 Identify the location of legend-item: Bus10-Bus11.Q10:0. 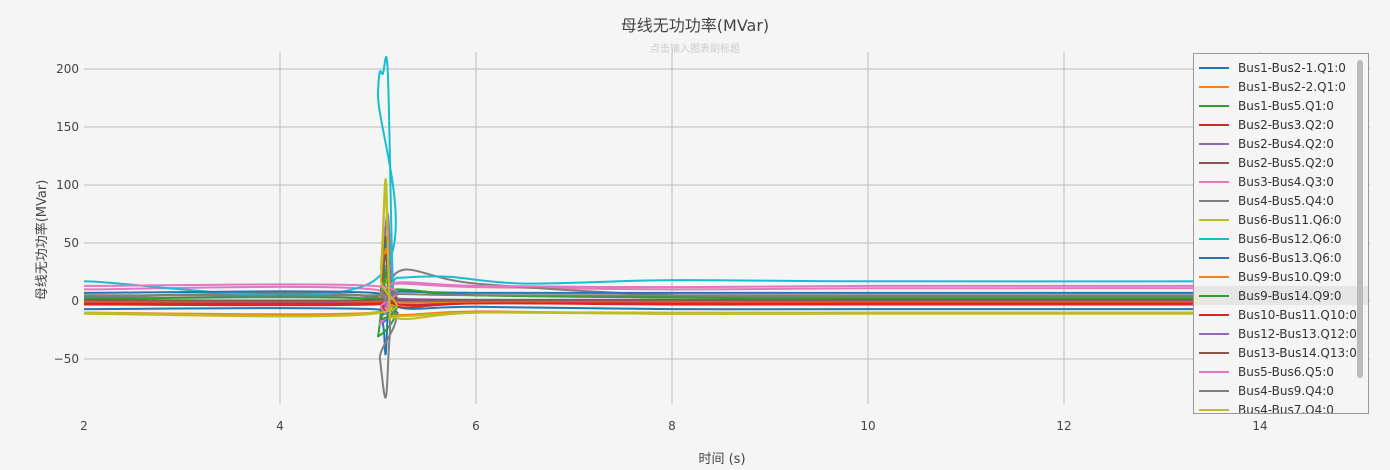
(1281, 314).